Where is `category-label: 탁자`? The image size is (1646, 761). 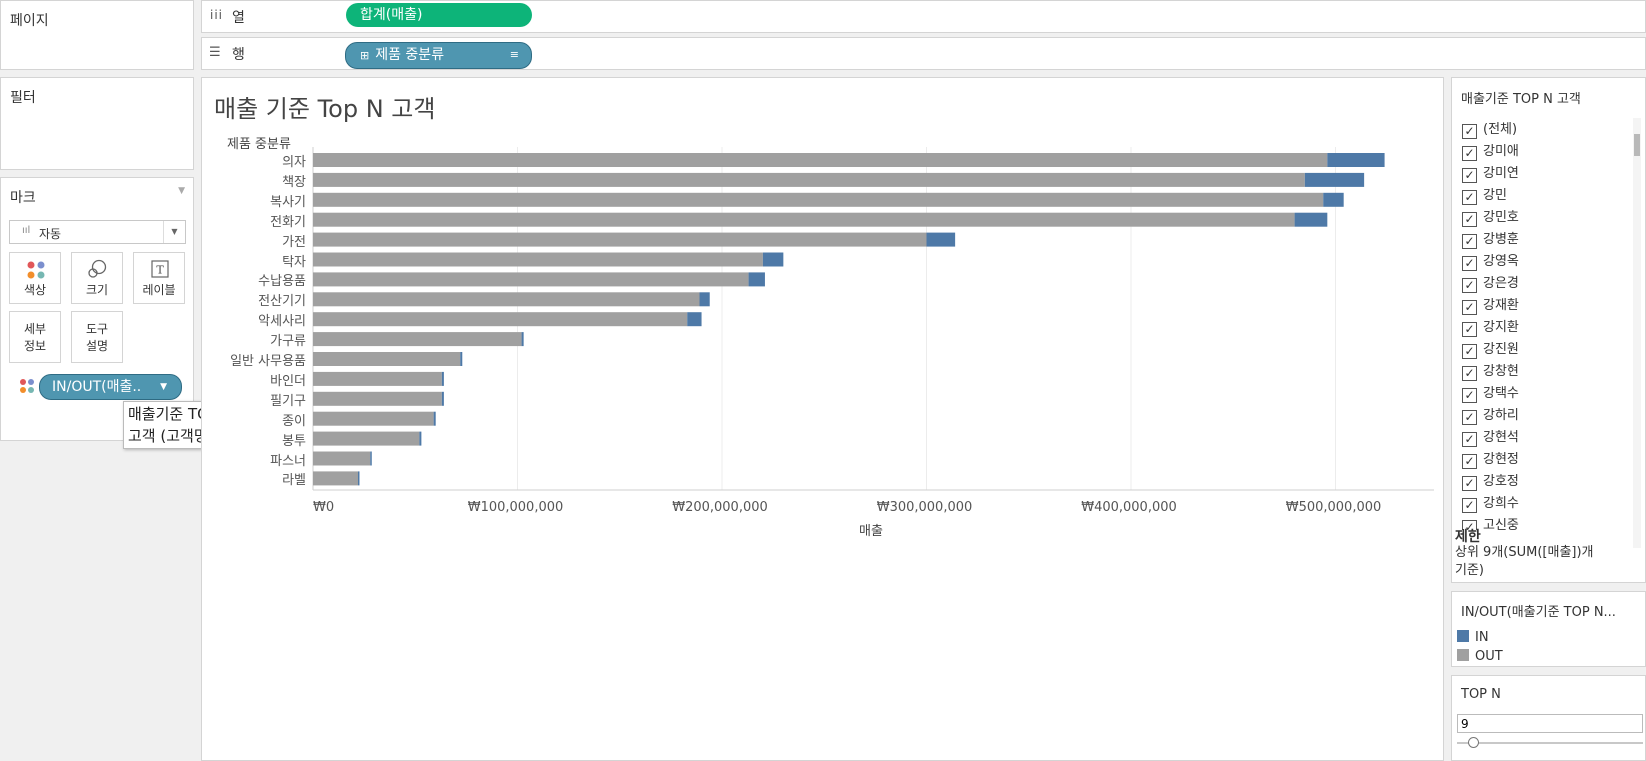
category-label: 탁자 is located at coordinates (294, 262).